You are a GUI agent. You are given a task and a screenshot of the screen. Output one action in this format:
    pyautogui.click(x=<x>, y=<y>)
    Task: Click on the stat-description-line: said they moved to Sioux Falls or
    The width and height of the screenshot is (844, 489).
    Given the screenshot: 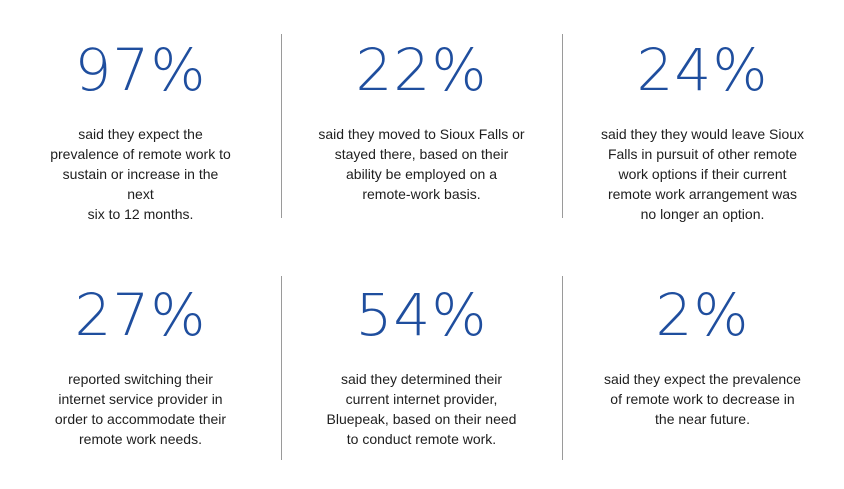 What is the action you would take?
    pyautogui.click(x=421, y=134)
    